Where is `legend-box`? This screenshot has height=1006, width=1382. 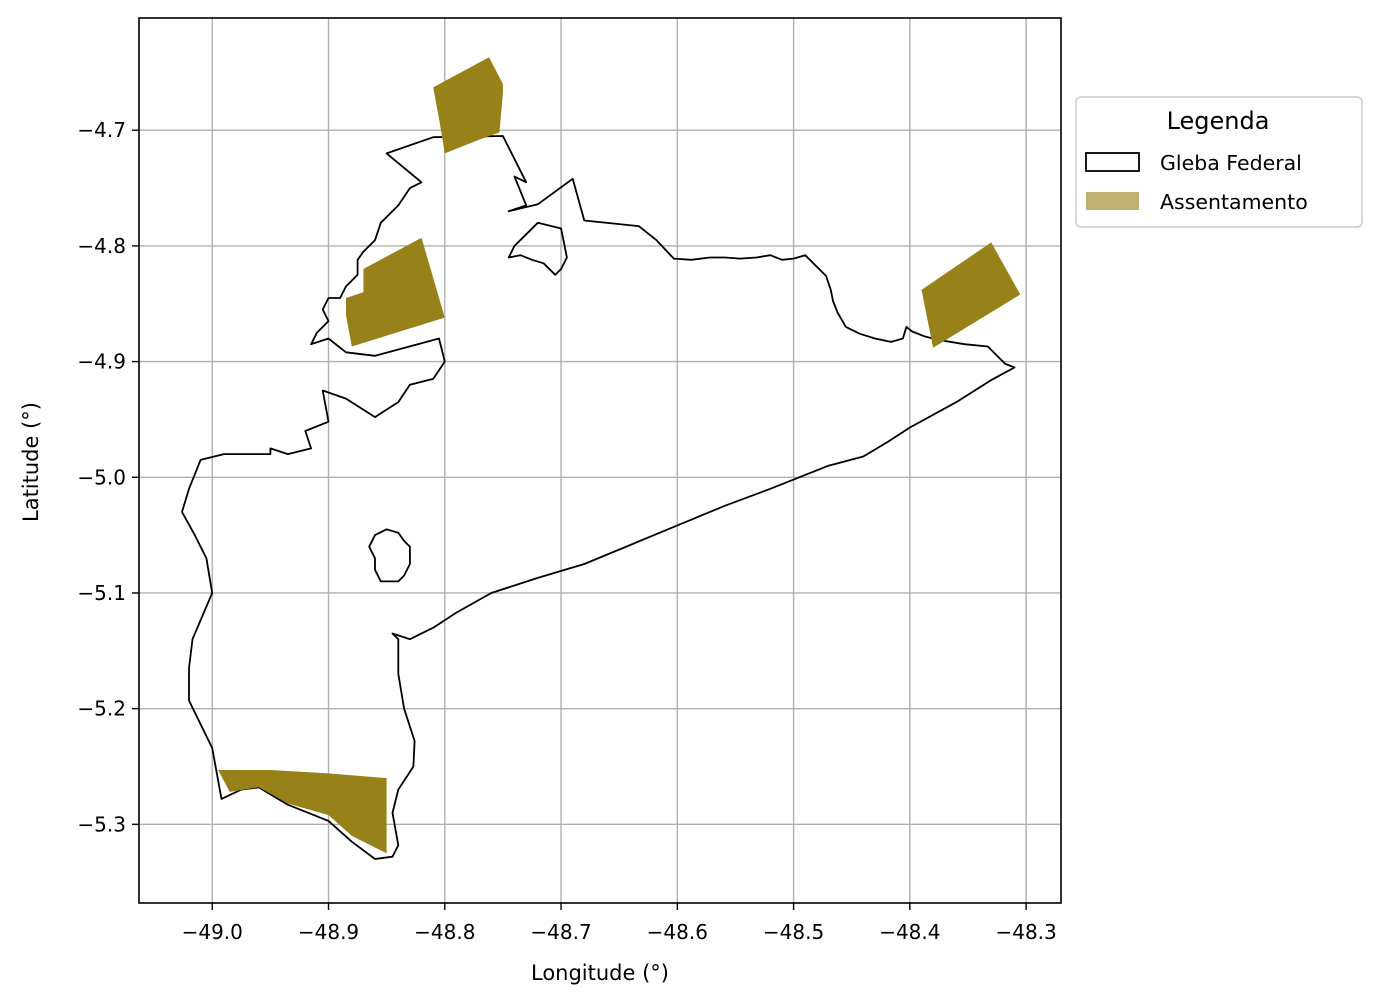
legend-box is located at coordinates (1219, 162).